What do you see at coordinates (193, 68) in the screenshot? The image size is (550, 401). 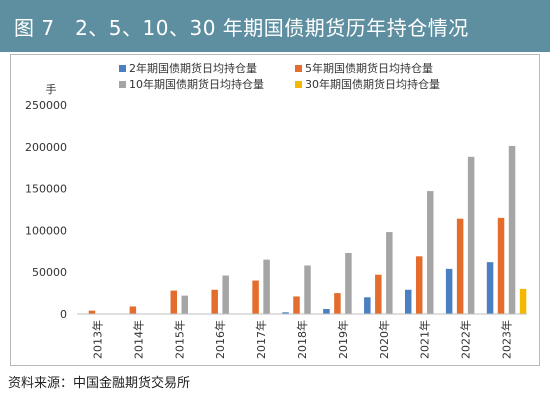 I see `legend-label: 2年期国债期货日均持仓量` at bounding box center [193, 68].